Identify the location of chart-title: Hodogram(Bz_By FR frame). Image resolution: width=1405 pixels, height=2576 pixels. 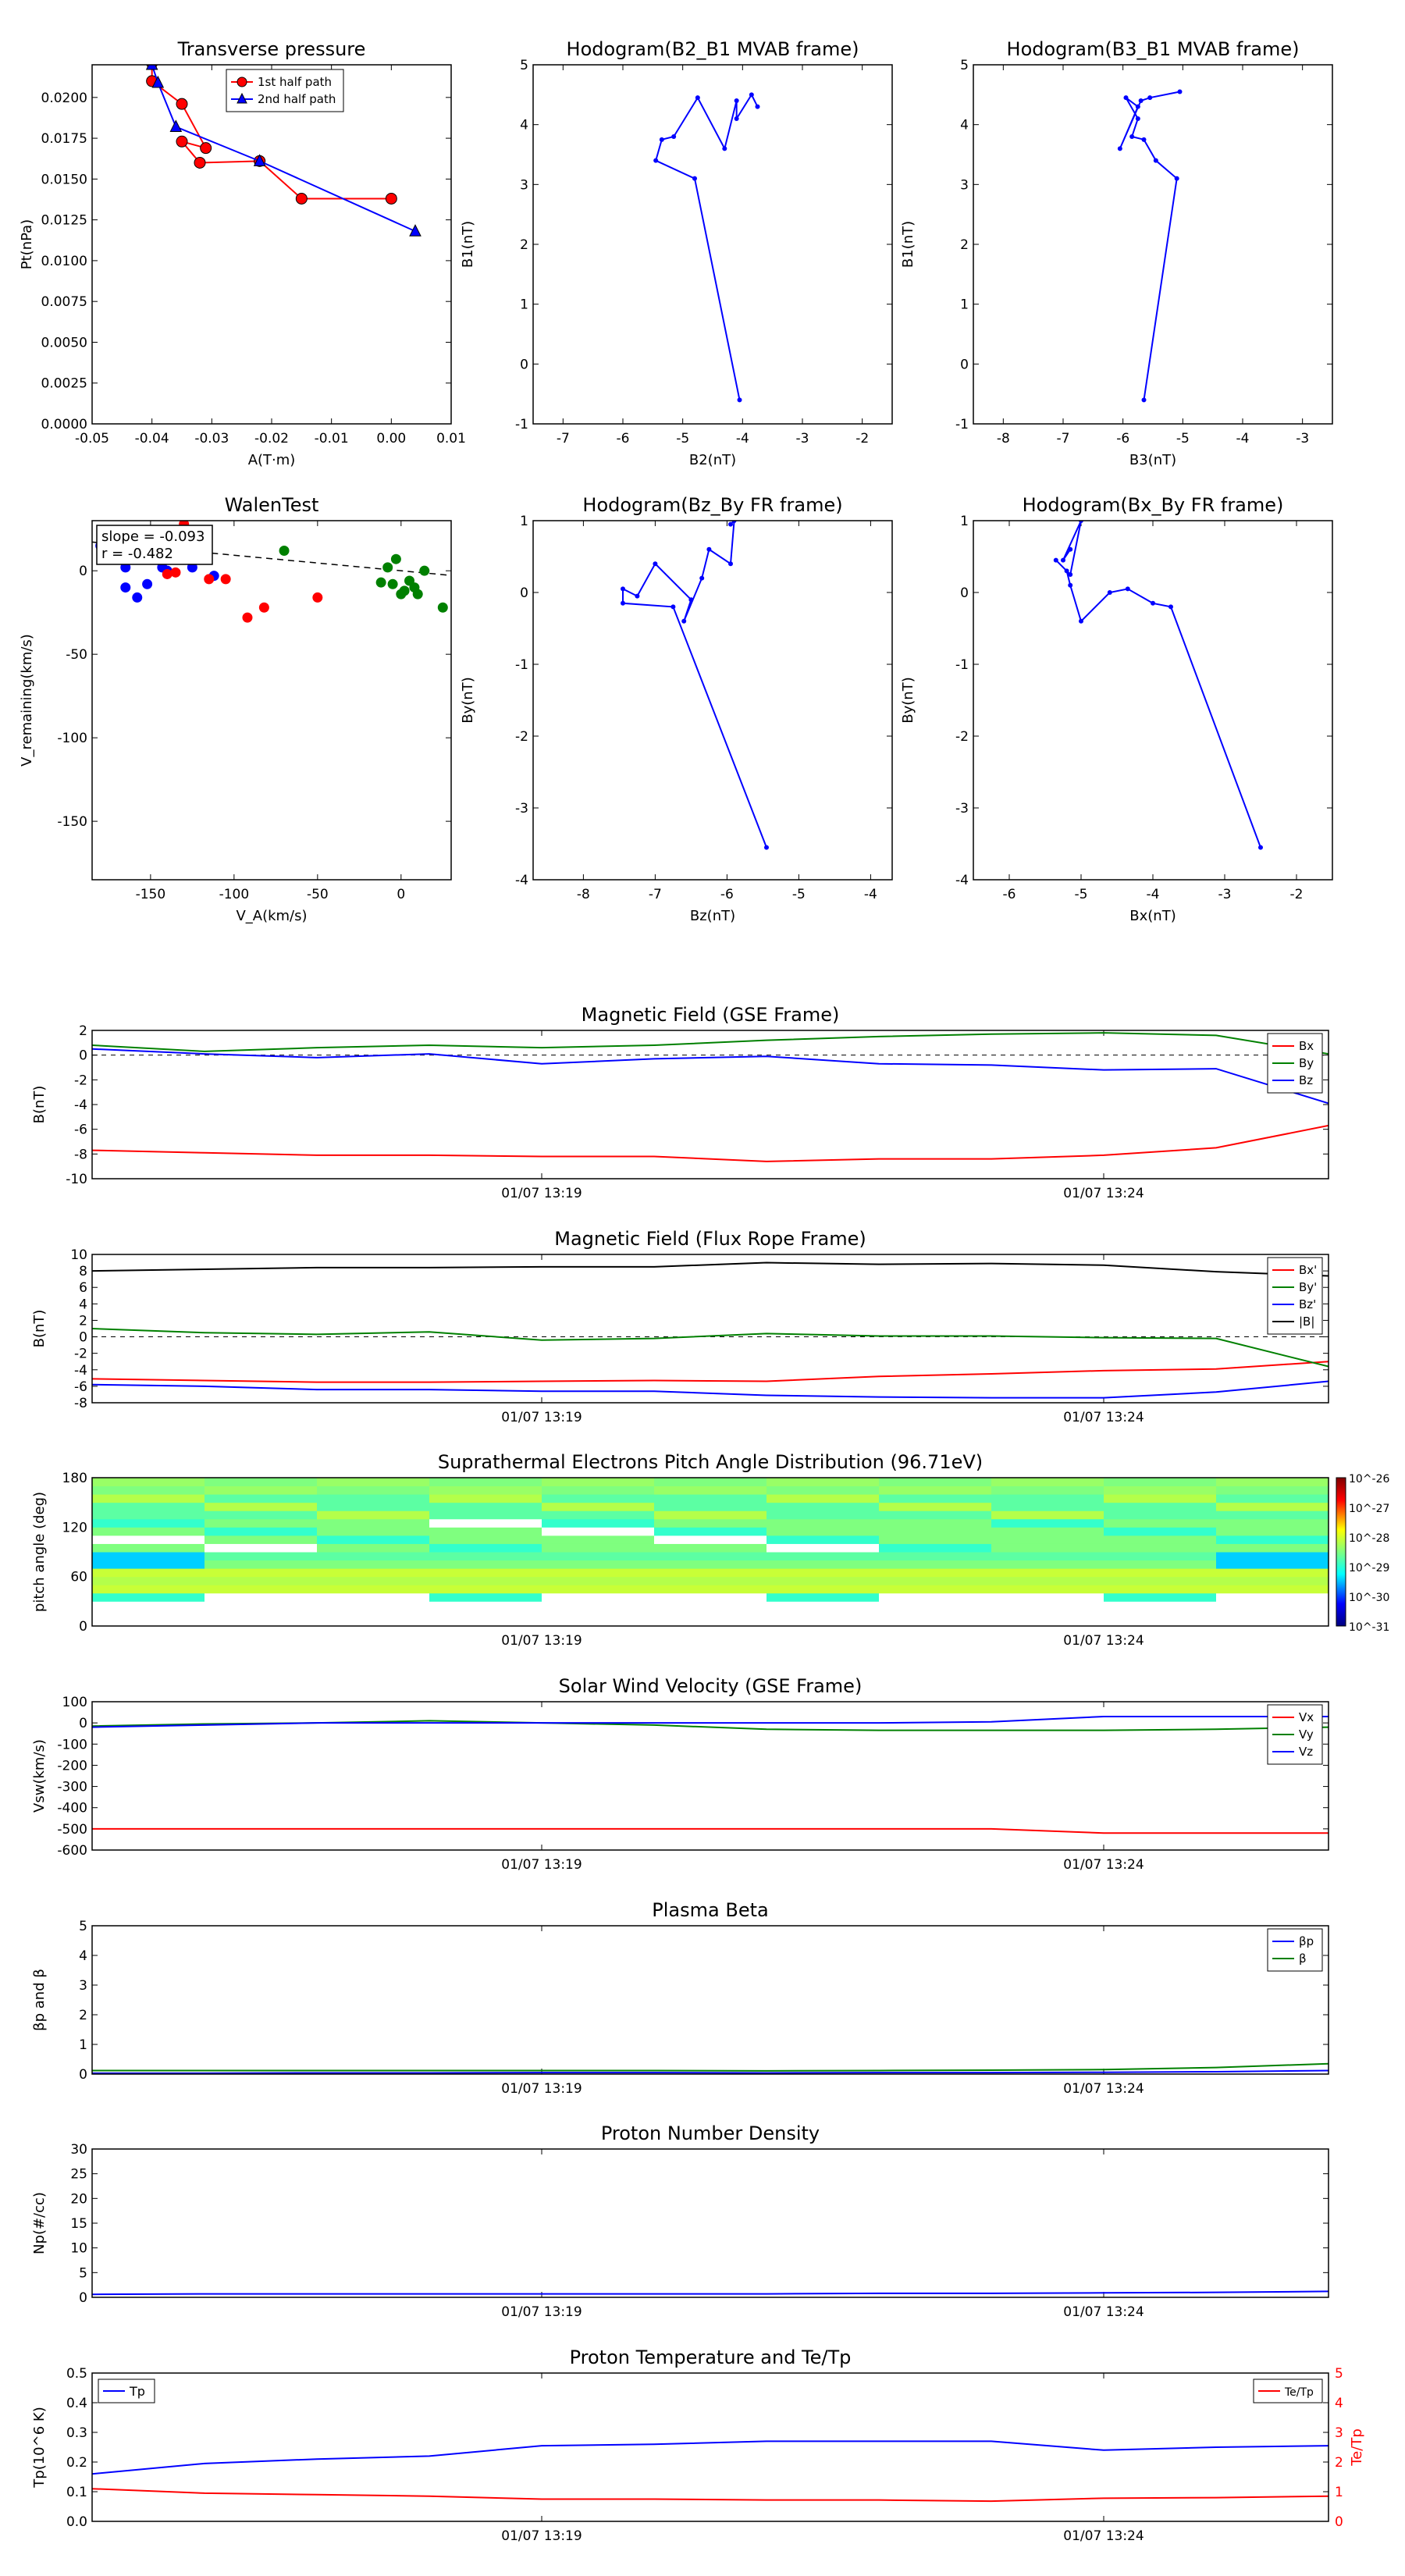
(712, 505).